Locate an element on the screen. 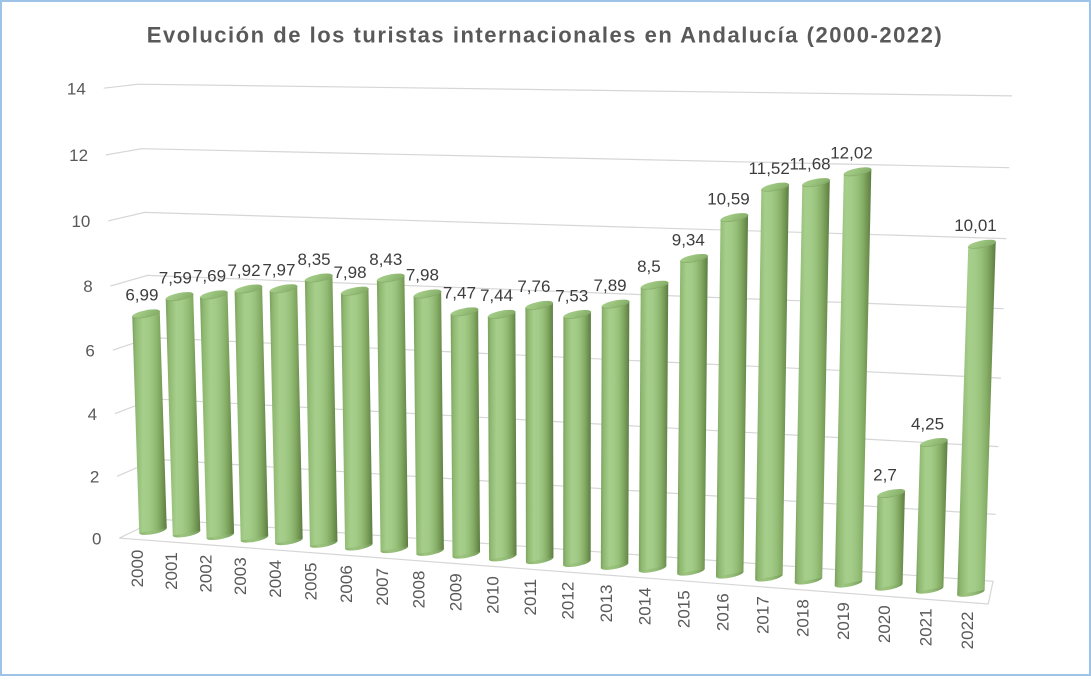 The width and height of the screenshot is (1091, 681). svg-text: 7,53 is located at coordinates (571, 295).